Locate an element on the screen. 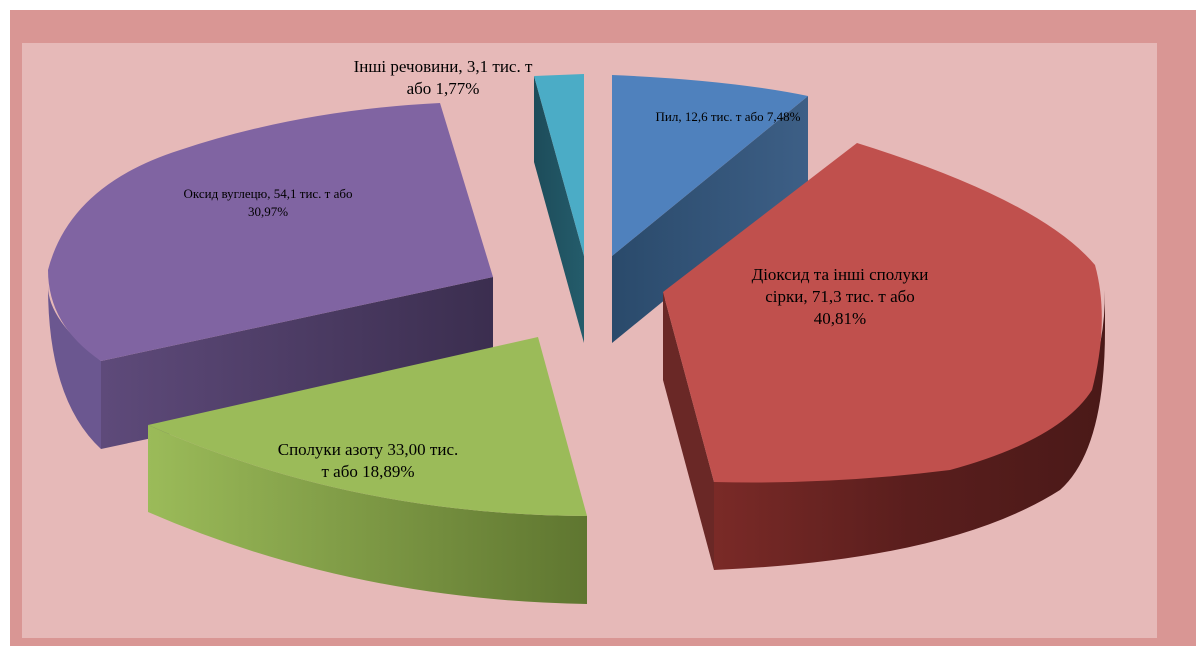  data-label-оксид-вуглецю: Оксид вуглецю, 54,1 тис. т або 30,97% is located at coordinates (268, 202).